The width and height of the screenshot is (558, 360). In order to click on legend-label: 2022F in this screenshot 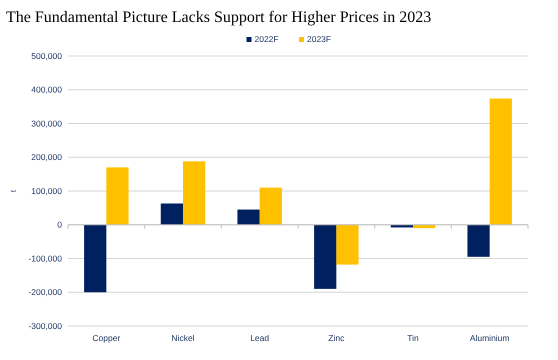, I will do `click(266, 39)`.